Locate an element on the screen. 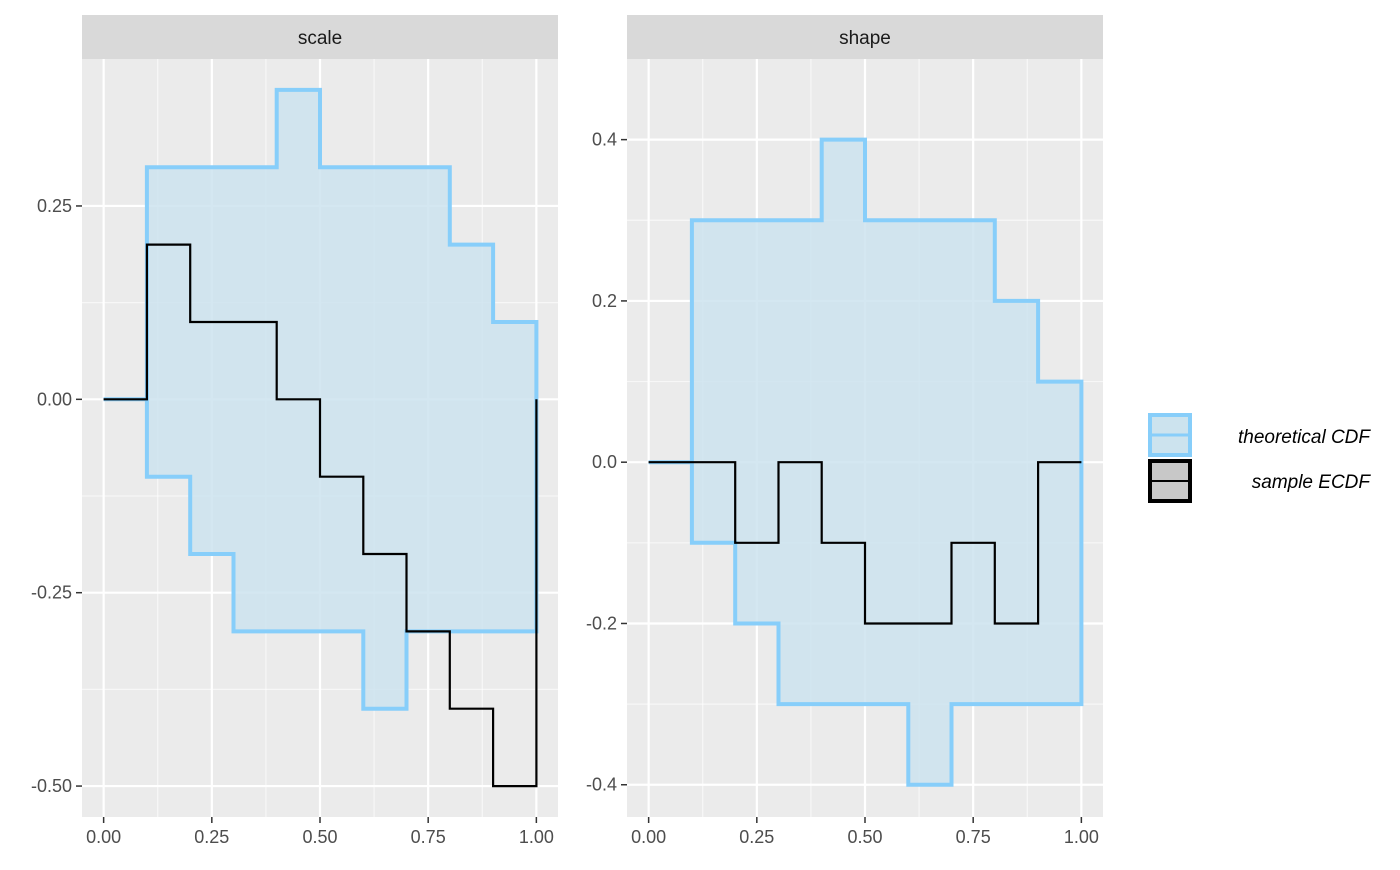 The height and width of the screenshot is (870, 1400). sample-ecdf-line is located at coordinates (865, 543).